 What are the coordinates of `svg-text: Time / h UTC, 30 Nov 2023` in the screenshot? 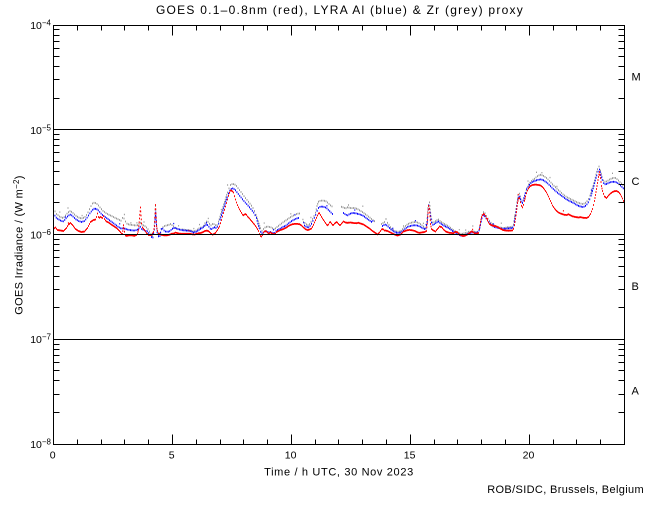 It's located at (339, 473).